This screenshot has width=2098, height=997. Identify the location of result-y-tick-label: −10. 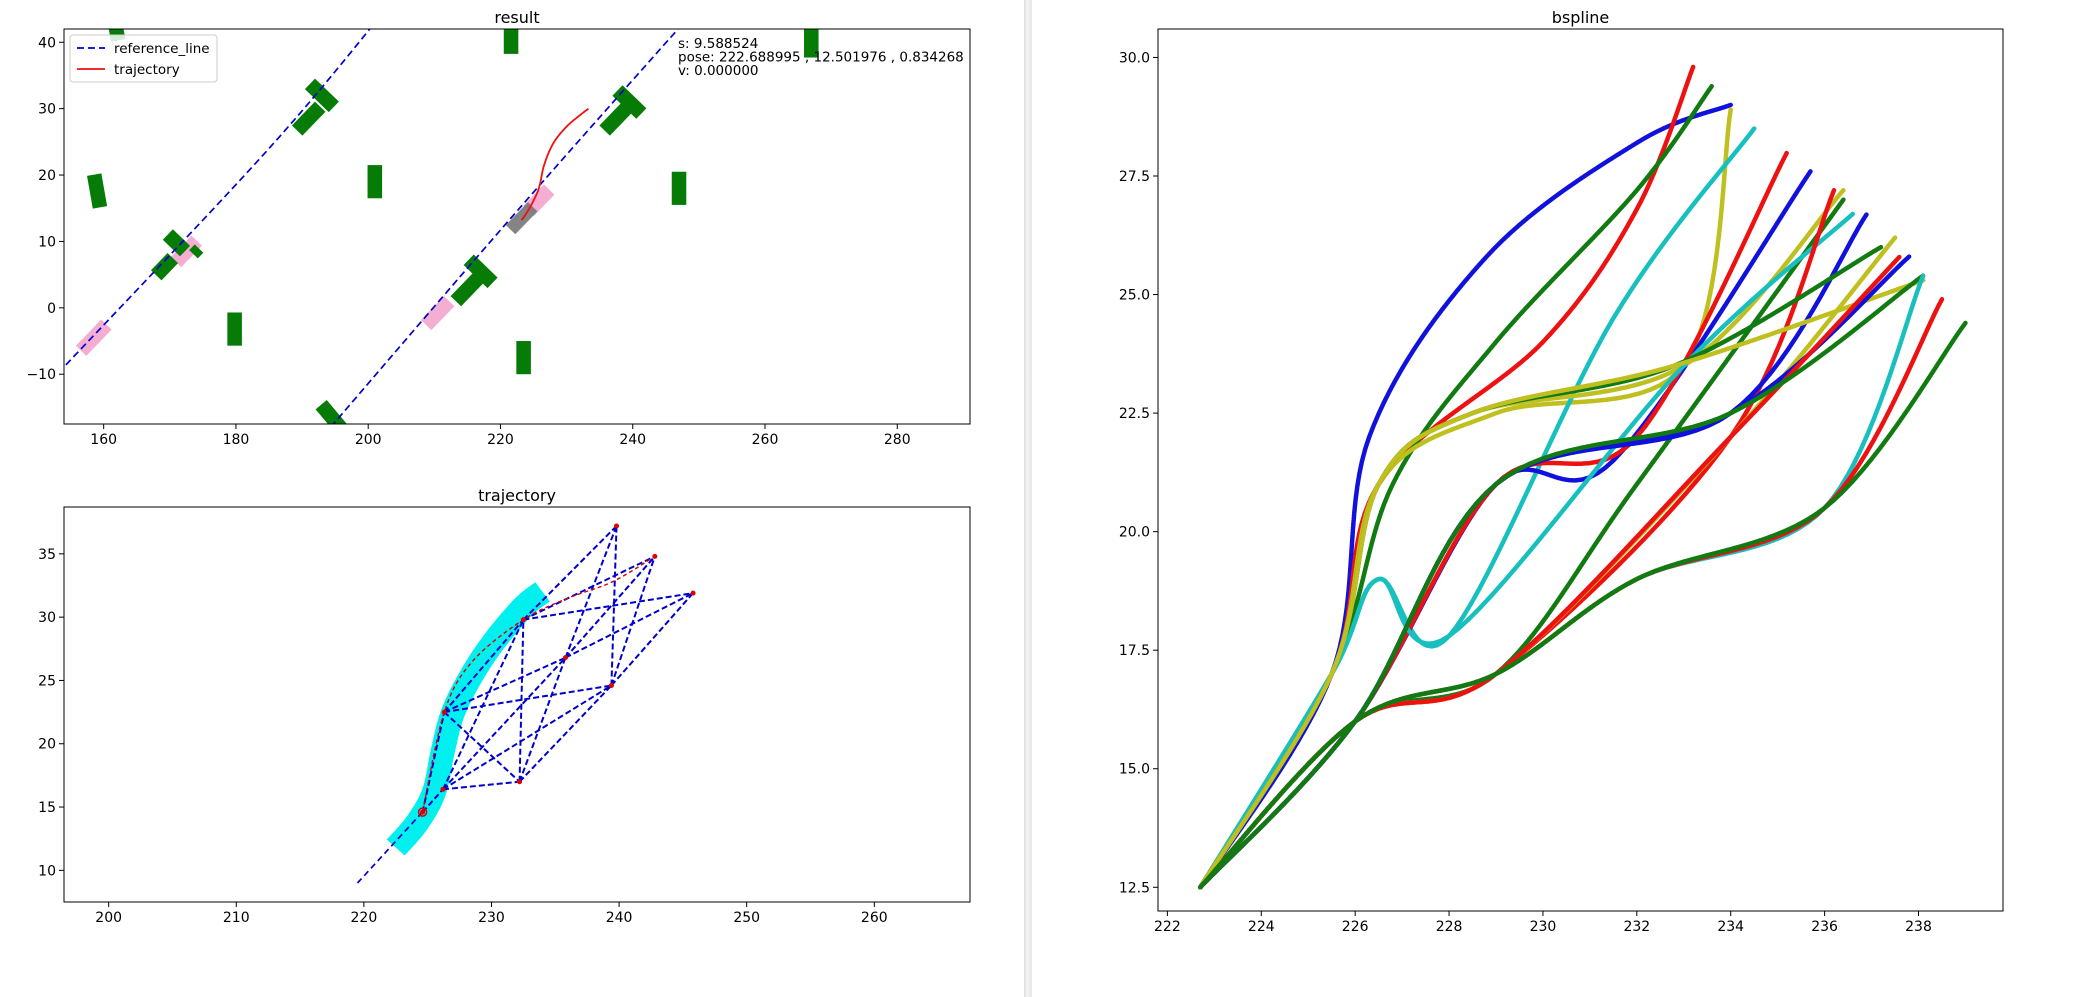
(41, 375).